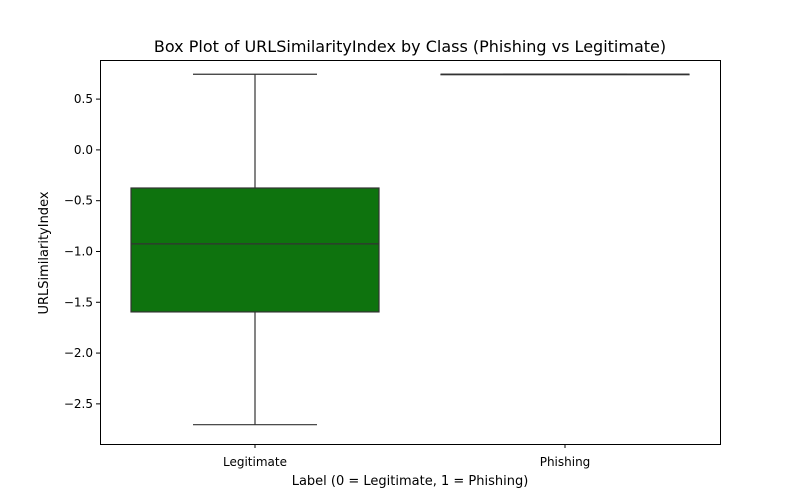 The height and width of the screenshot is (504, 800). I want to click on x-axis-label: Label (0 = Legitimate, 1 = Phishing), so click(410, 481).